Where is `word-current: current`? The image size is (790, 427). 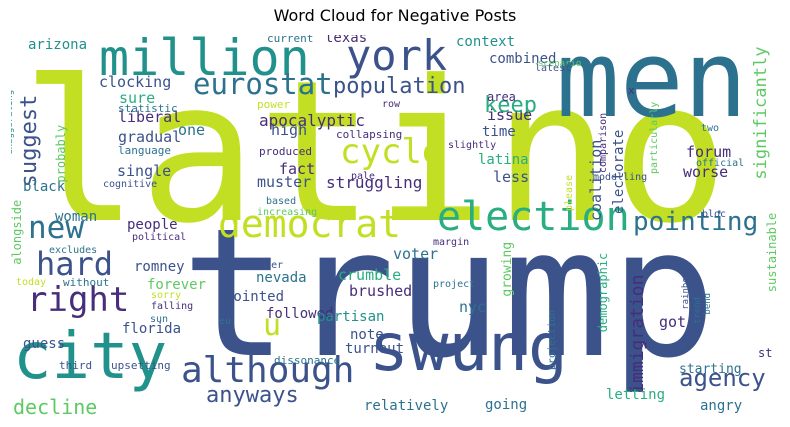 word-current: current is located at coordinates (290, 40).